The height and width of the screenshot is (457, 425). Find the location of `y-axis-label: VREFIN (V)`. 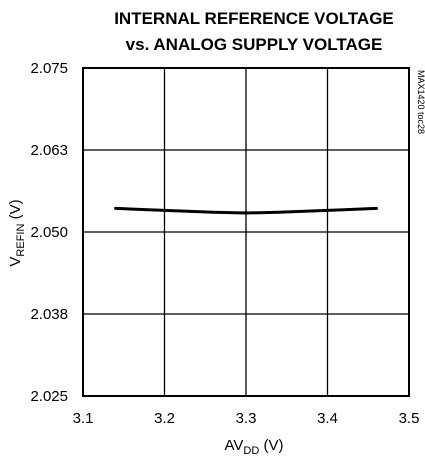

y-axis-label: VREFIN (V) is located at coordinates (17, 232).